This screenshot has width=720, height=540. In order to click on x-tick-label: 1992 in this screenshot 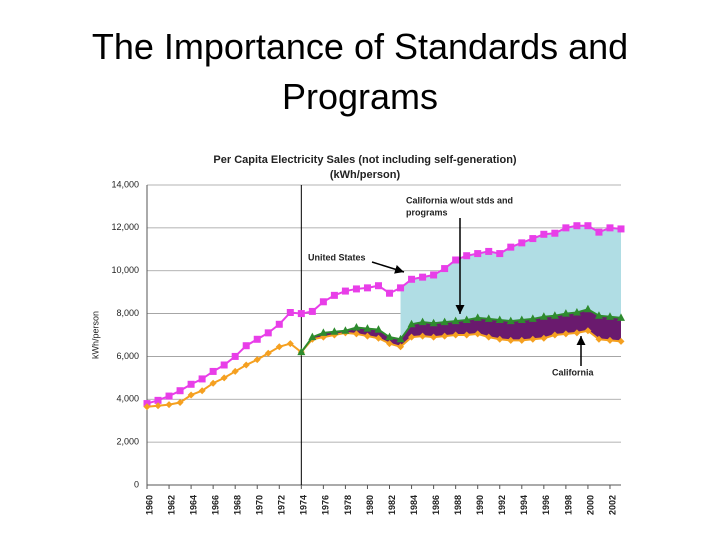, I will do `click(502, 505)`.